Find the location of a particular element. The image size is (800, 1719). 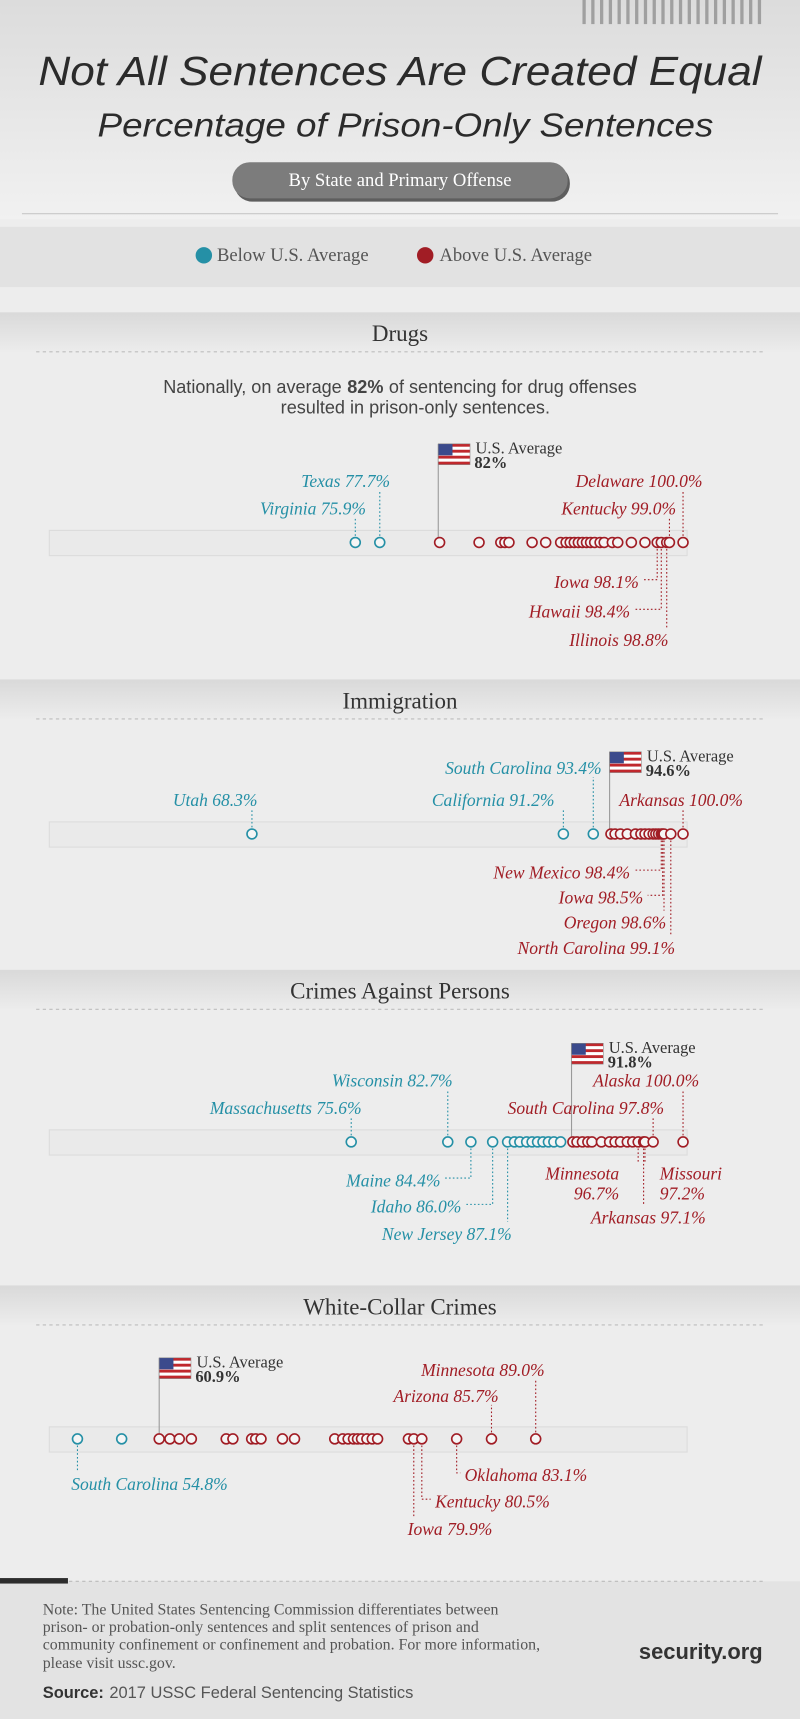

state-name: North Carolina is located at coordinates (571, 948).